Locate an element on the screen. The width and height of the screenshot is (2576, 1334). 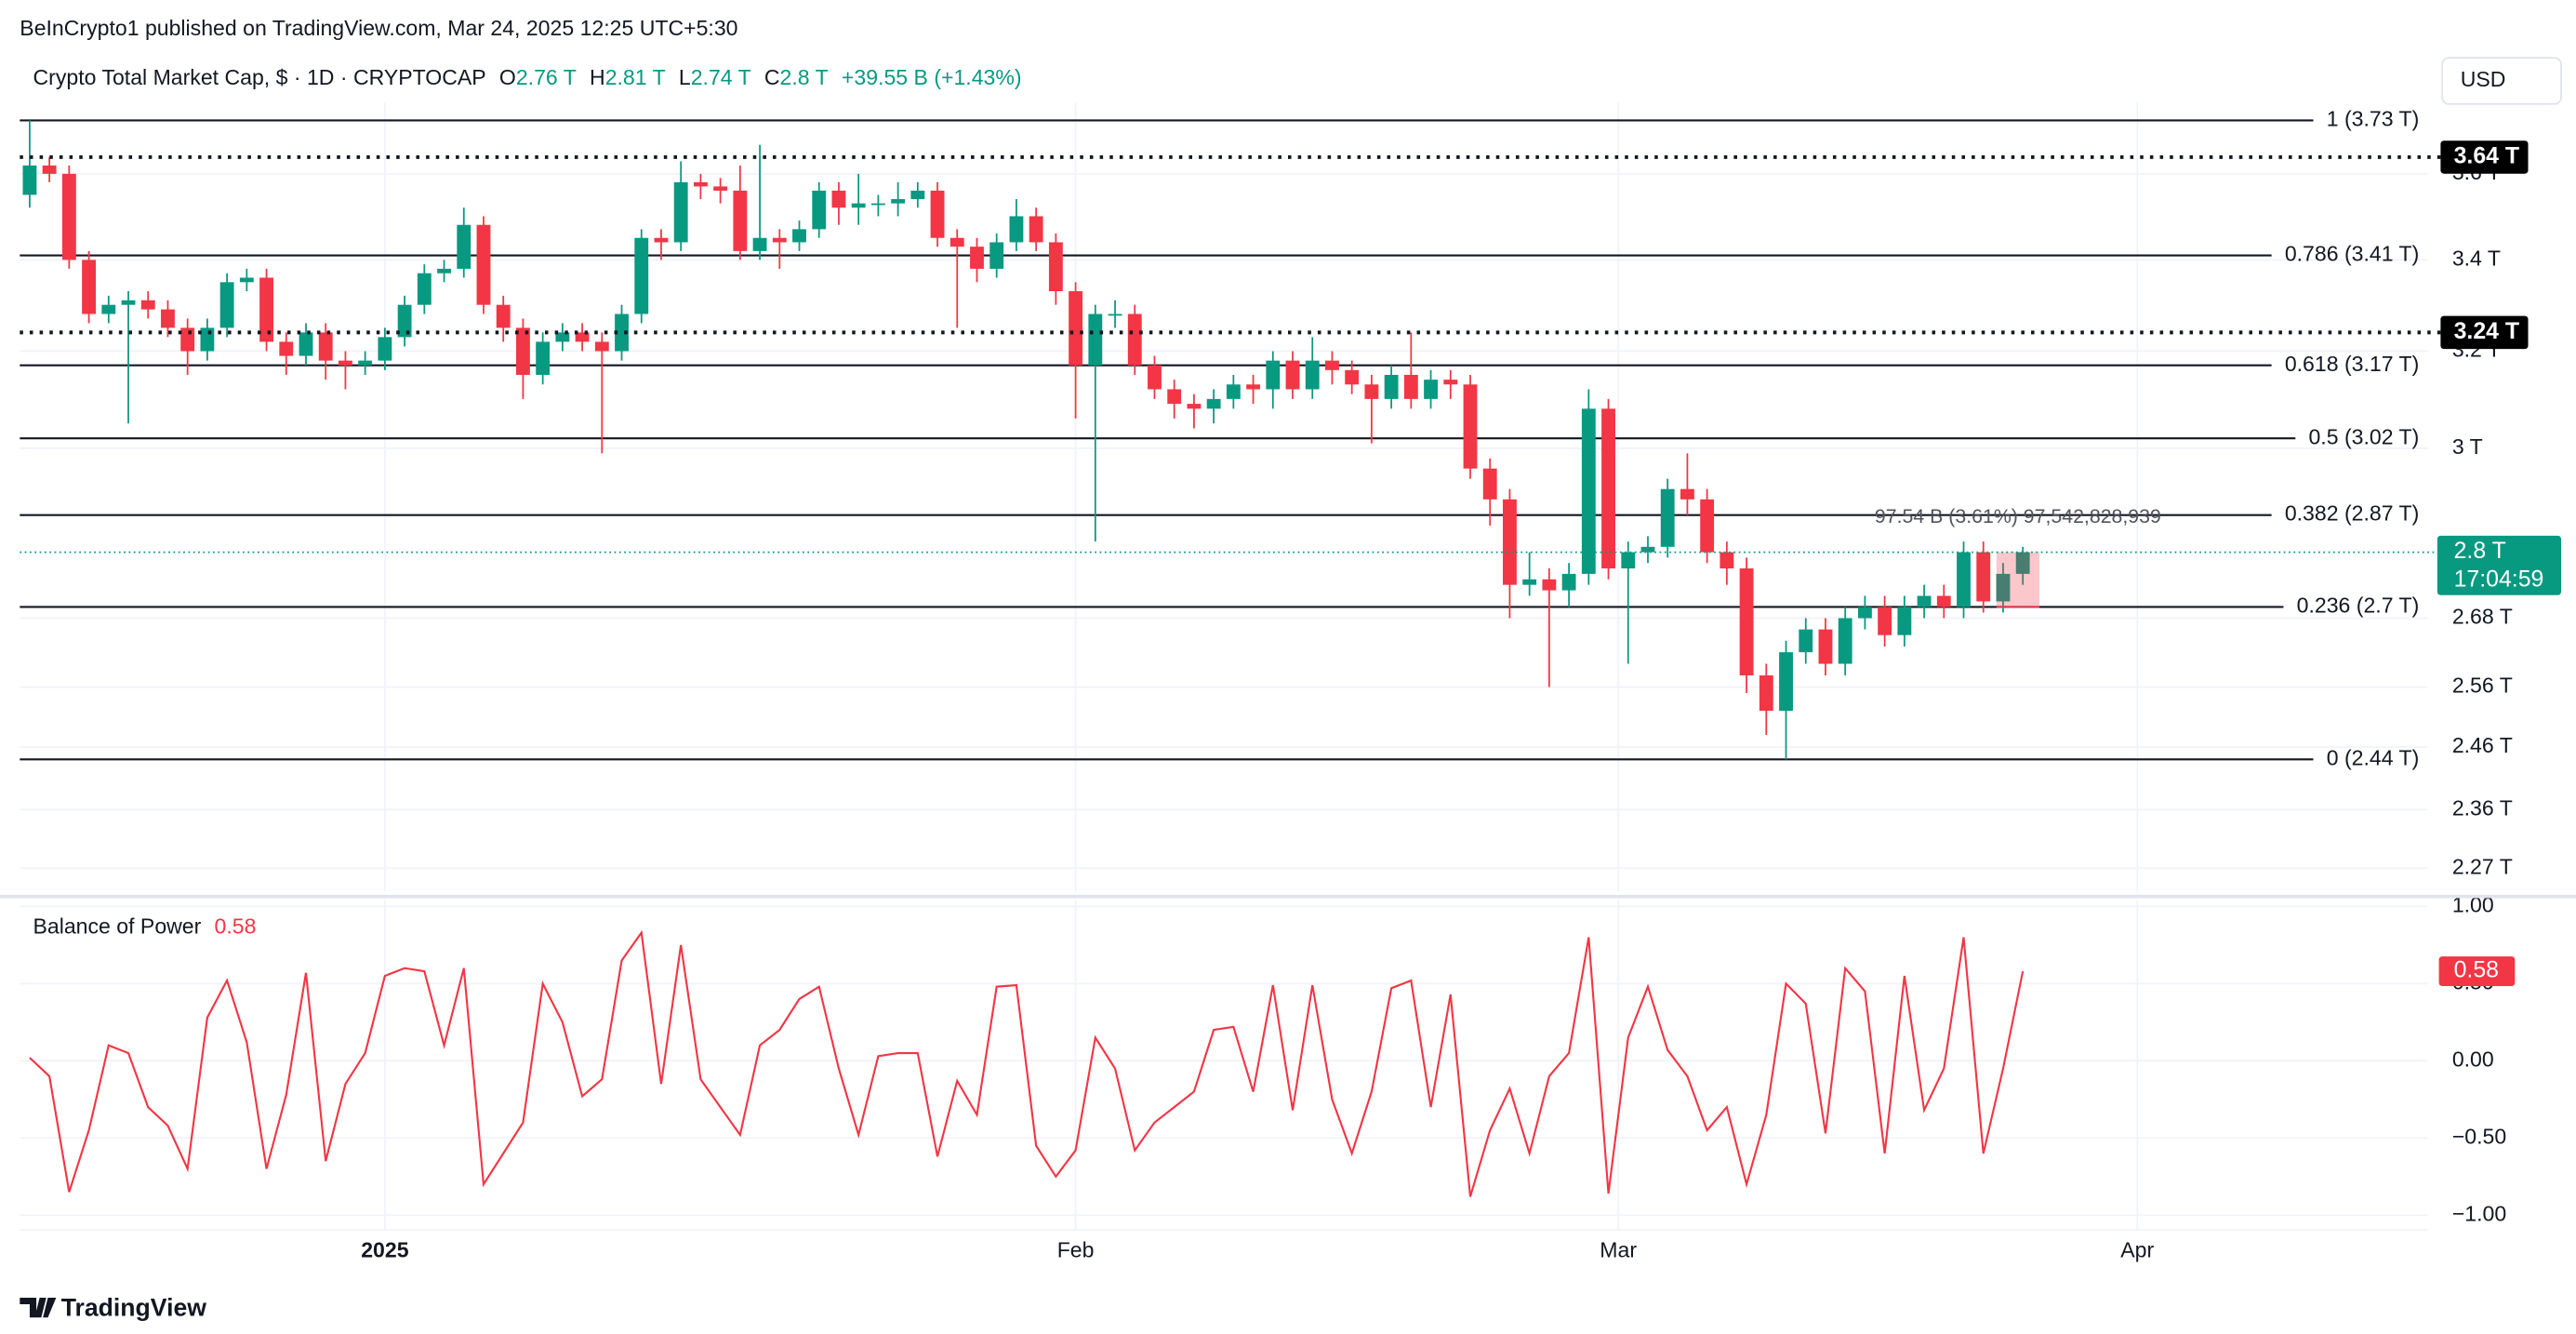
marker-badge is located at coordinates (2484, 157).